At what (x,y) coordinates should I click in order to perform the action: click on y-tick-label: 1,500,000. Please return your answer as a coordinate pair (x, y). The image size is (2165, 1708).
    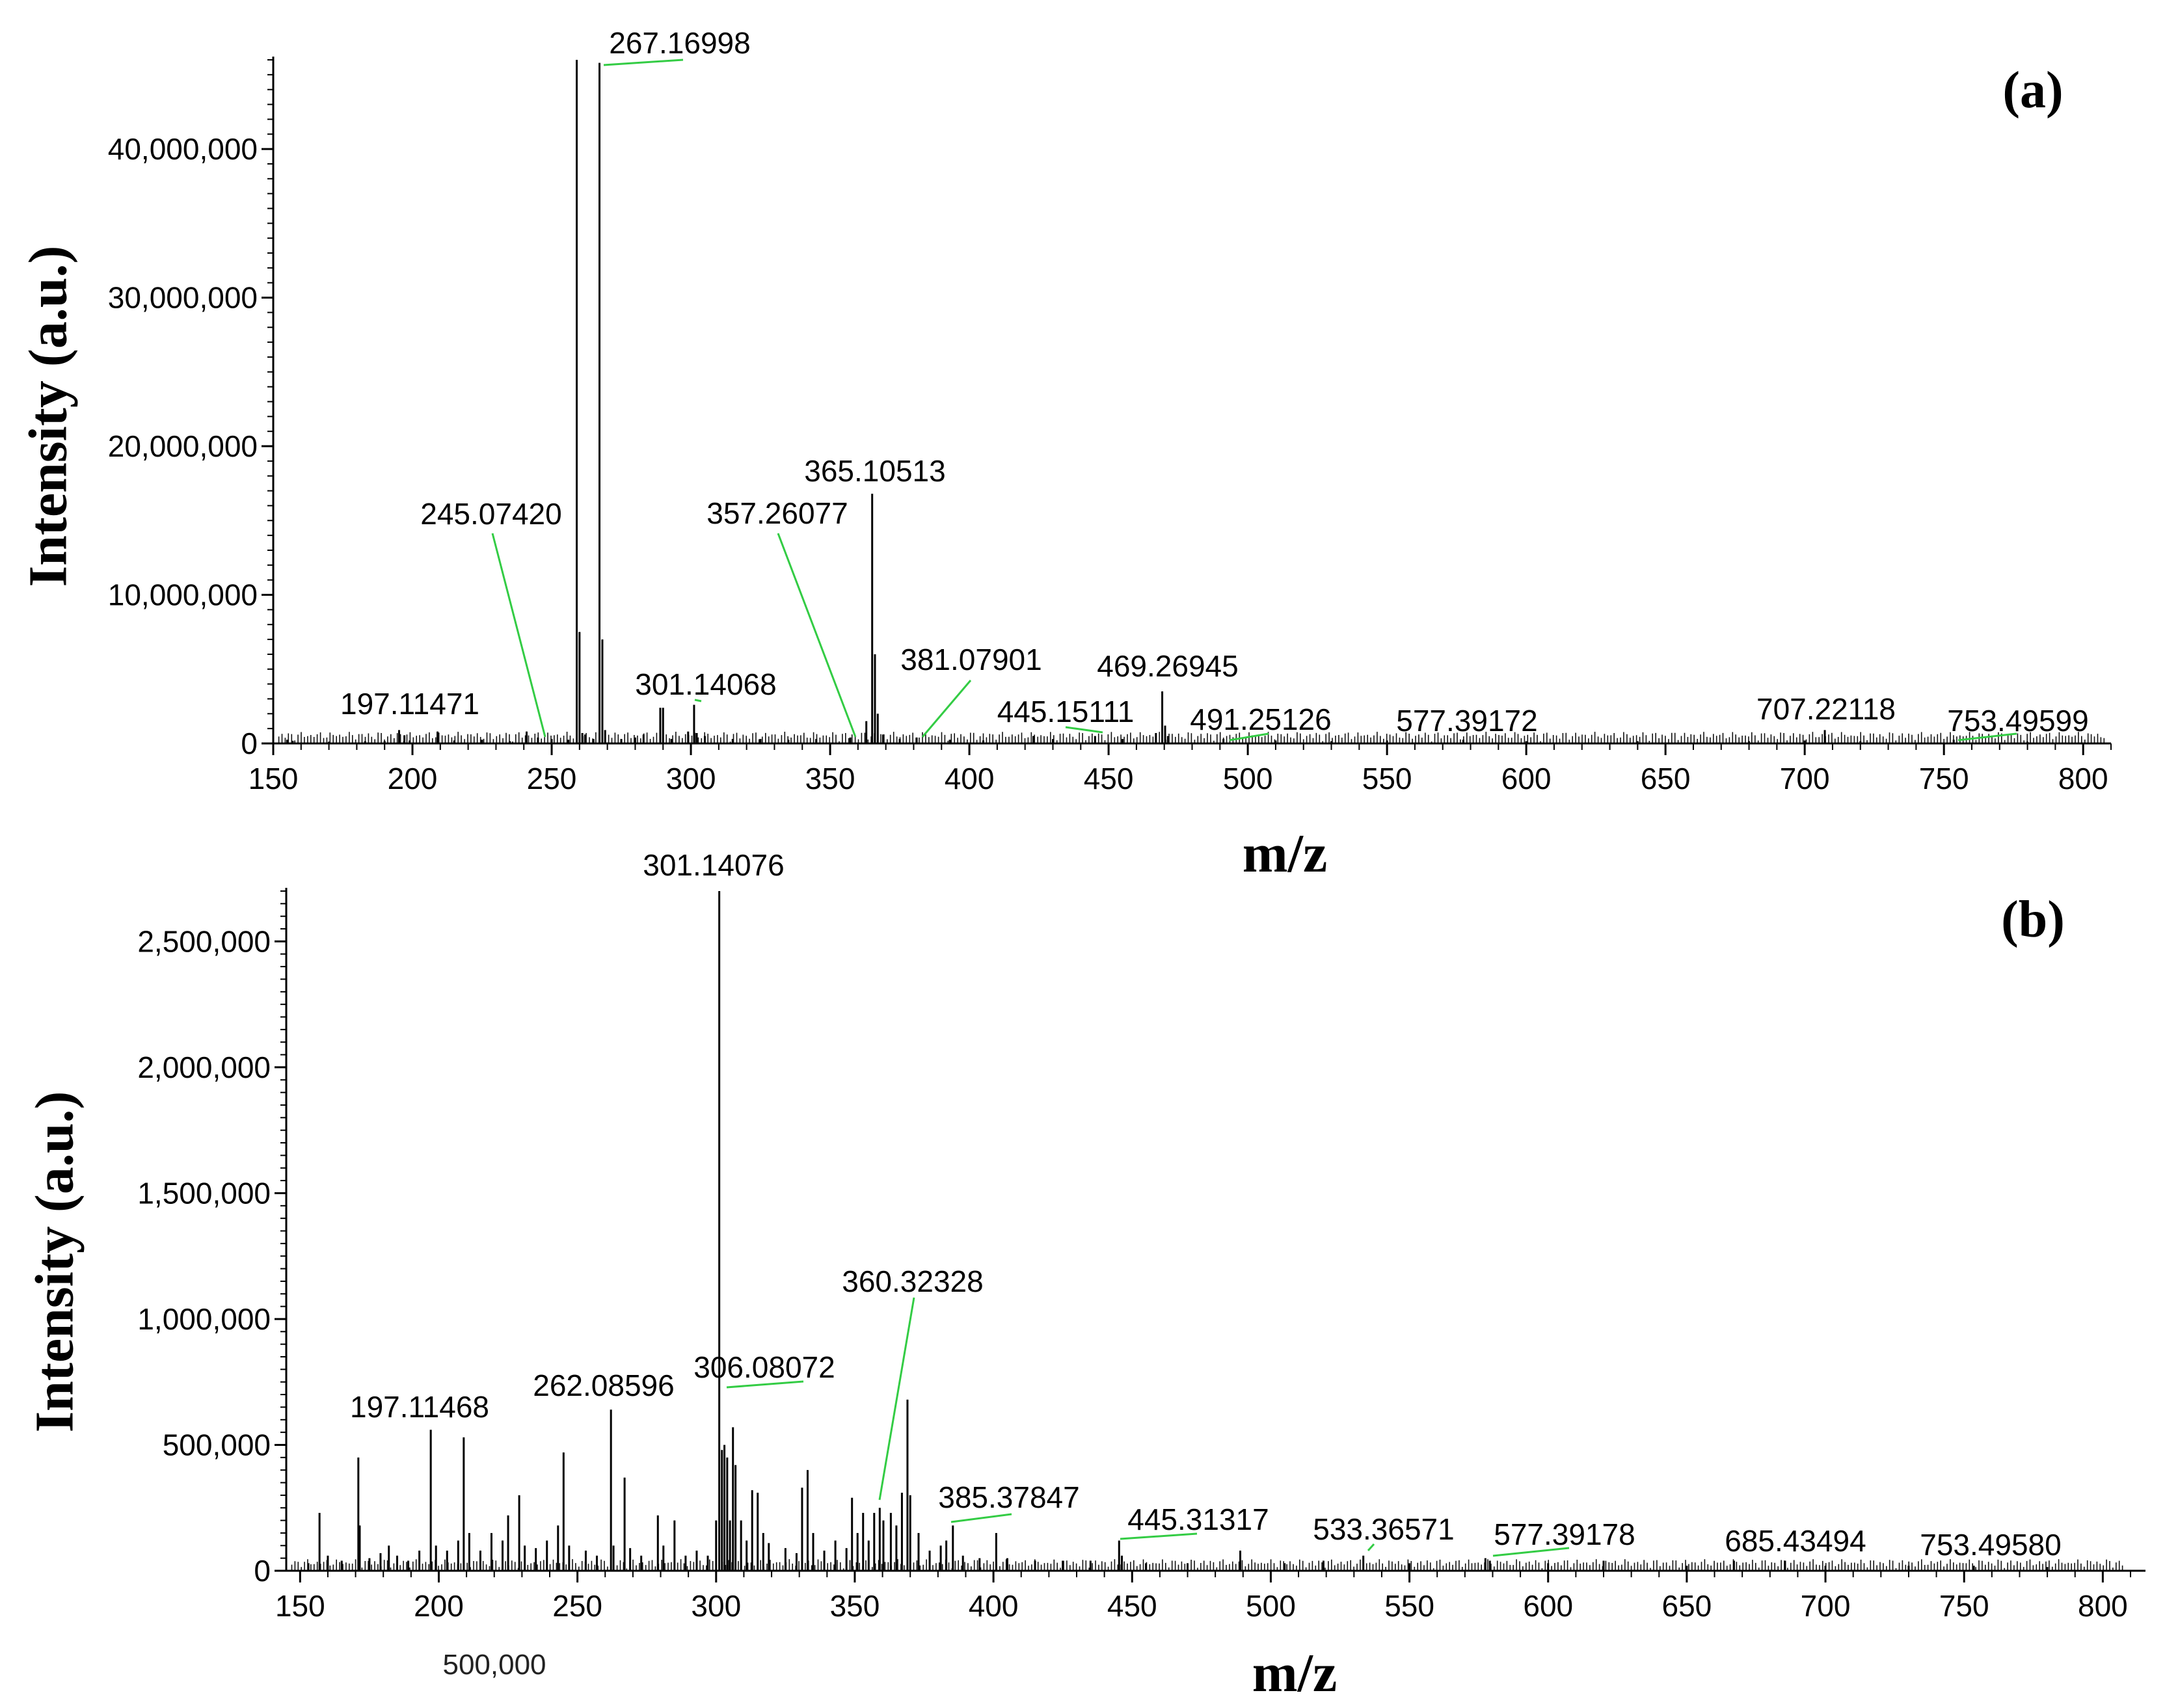
    Looking at the image, I should click on (204, 1193).